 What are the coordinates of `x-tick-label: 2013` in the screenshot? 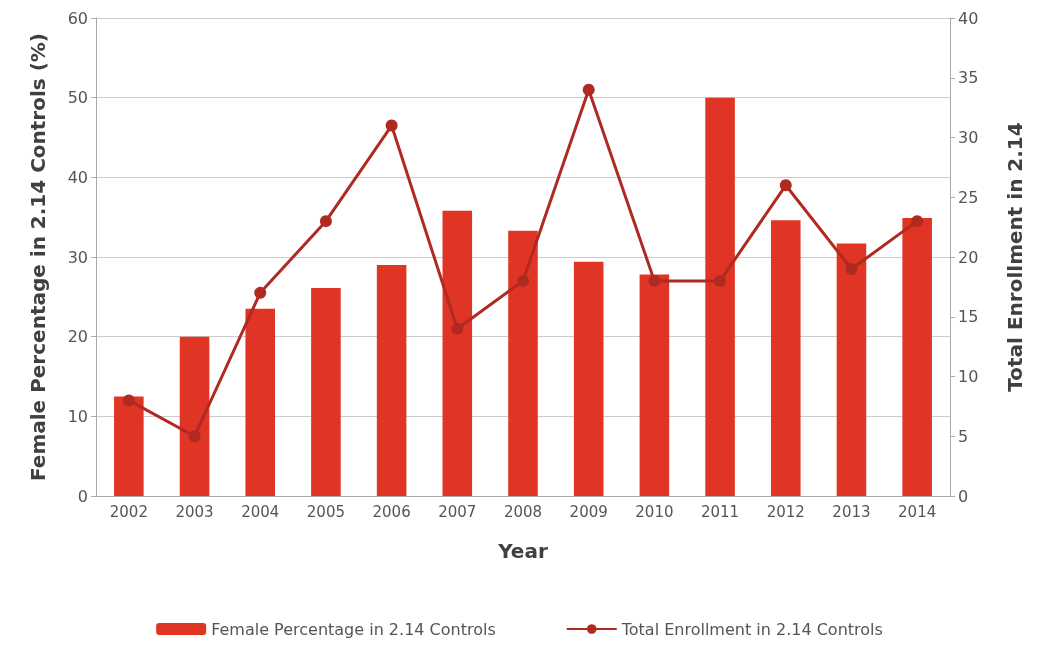 It's located at (851, 511).